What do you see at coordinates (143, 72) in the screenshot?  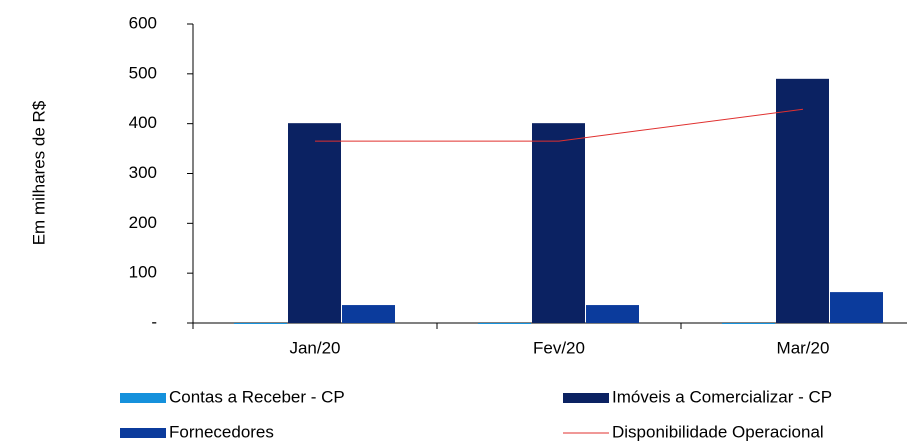 I see `y-tick-label: 500` at bounding box center [143, 72].